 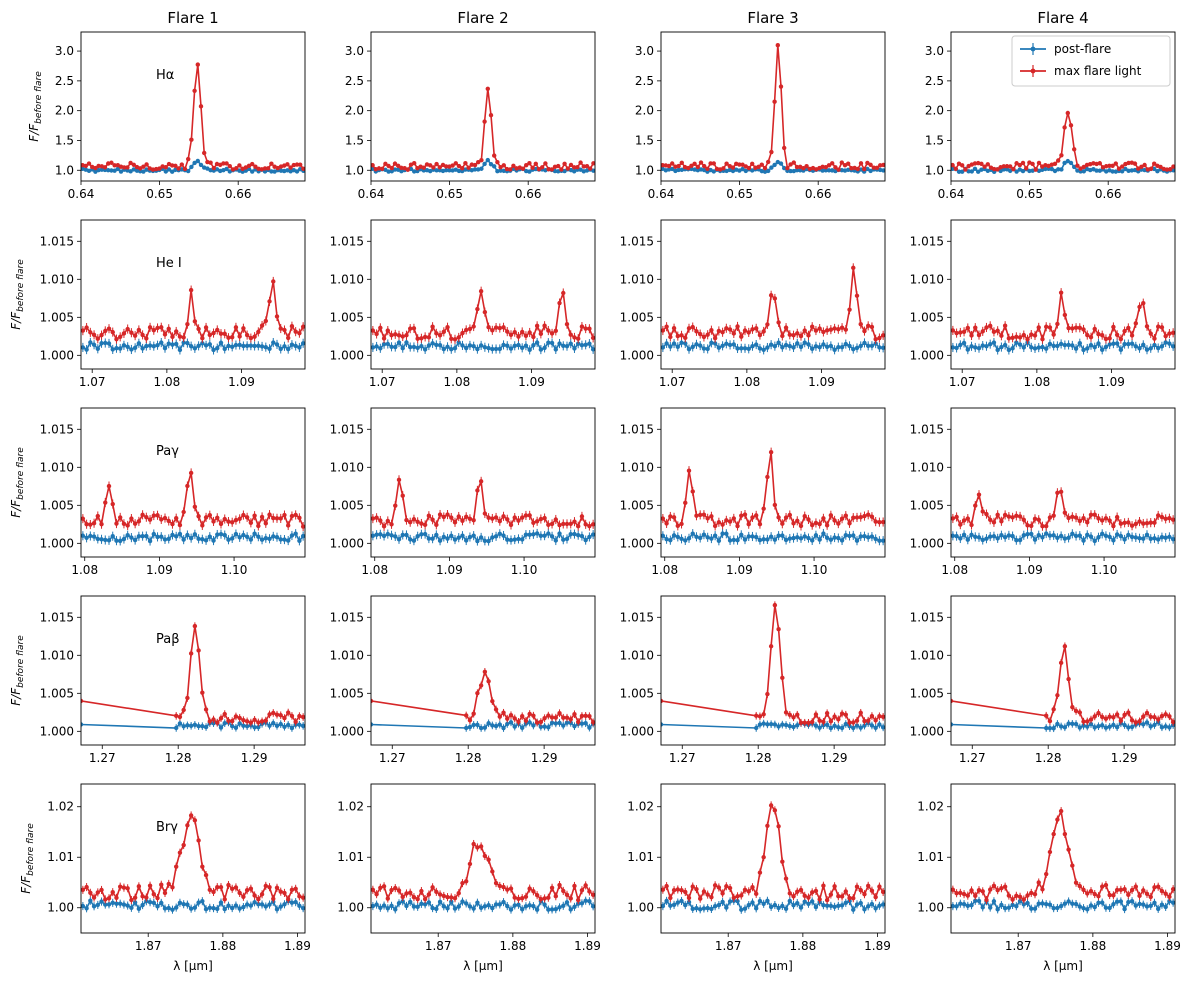 What do you see at coordinates (81, 194) in the screenshot?
I see `x-tick-label: 0.64` at bounding box center [81, 194].